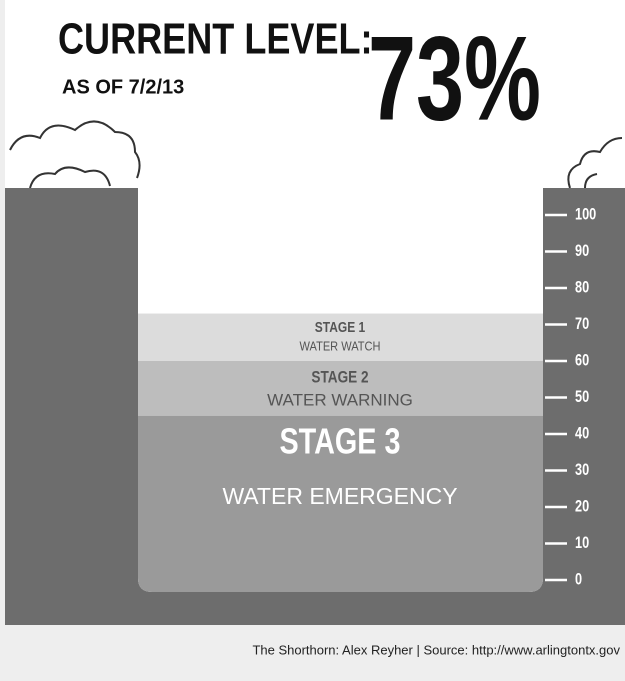 This screenshot has height=681, width=625. What do you see at coordinates (582, 506) in the screenshot?
I see `tick-label: 20` at bounding box center [582, 506].